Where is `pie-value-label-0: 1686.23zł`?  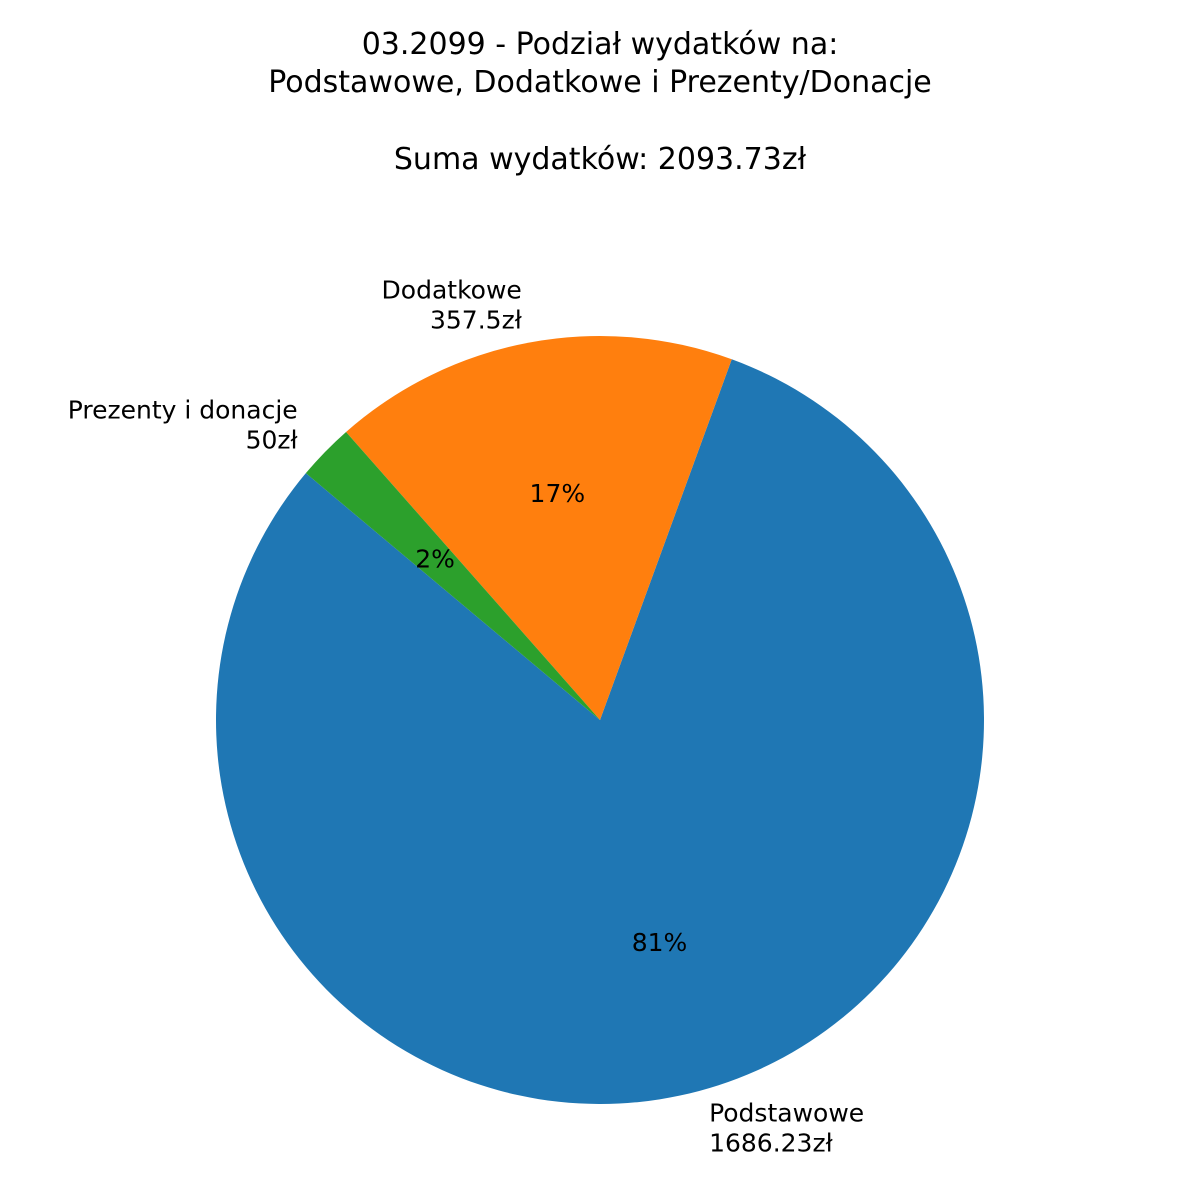
pie-value-label-0: 1686.23zł is located at coordinates (771, 1143).